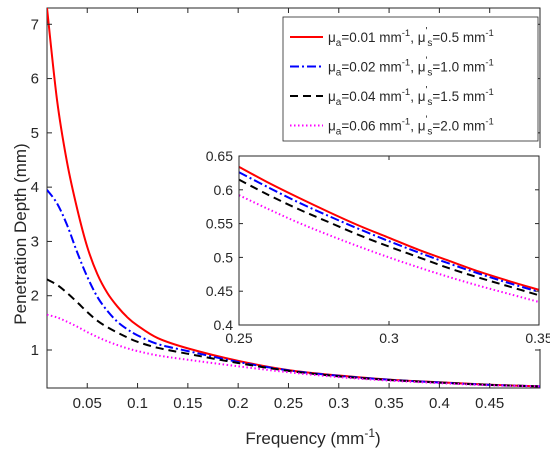 The width and height of the screenshot is (550, 453). I want to click on x-axis-label-text: Frequency (mm, so click(304, 438).